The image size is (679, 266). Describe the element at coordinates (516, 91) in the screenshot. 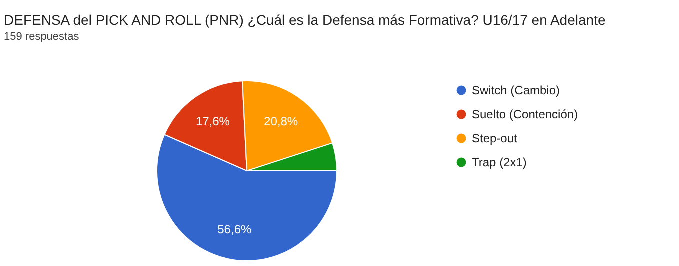

I see `legend-label: Switch (Cambio)` at that location.